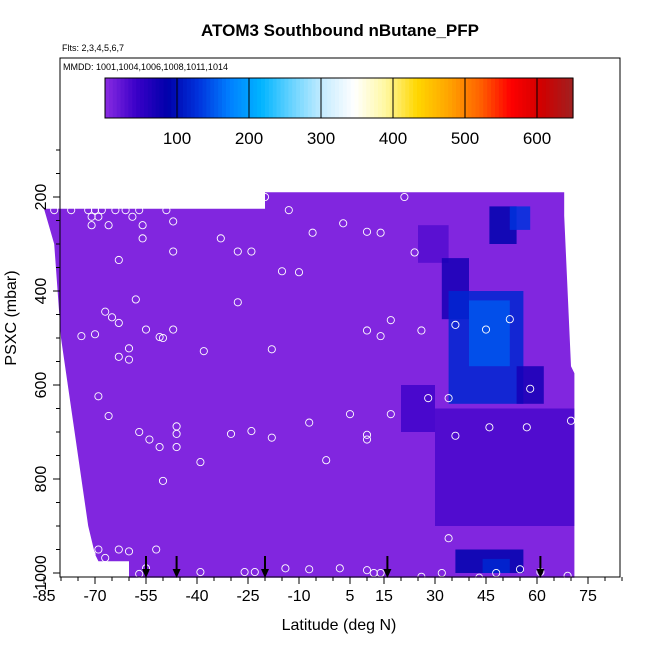 The image size is (650, 650). What do you see at coordinates (486, 596) in the screenshot?
I see `x-tick-label: 45` at bounding box center [486, 596].